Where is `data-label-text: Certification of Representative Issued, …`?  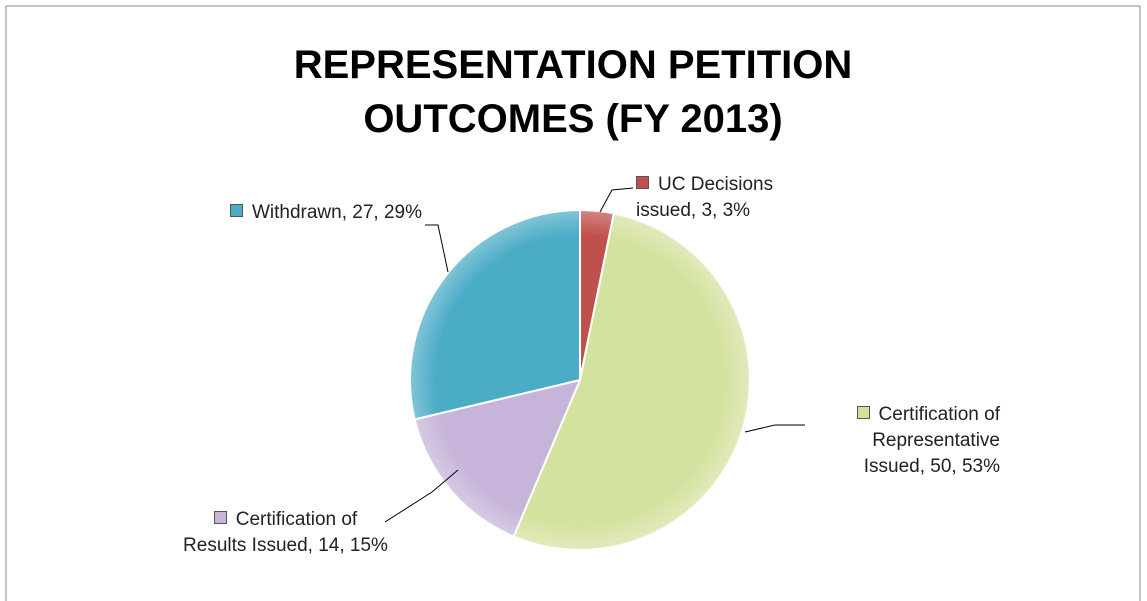
data-label-text: Certification of Representative Issued, … is located at coordinates (931, 440).